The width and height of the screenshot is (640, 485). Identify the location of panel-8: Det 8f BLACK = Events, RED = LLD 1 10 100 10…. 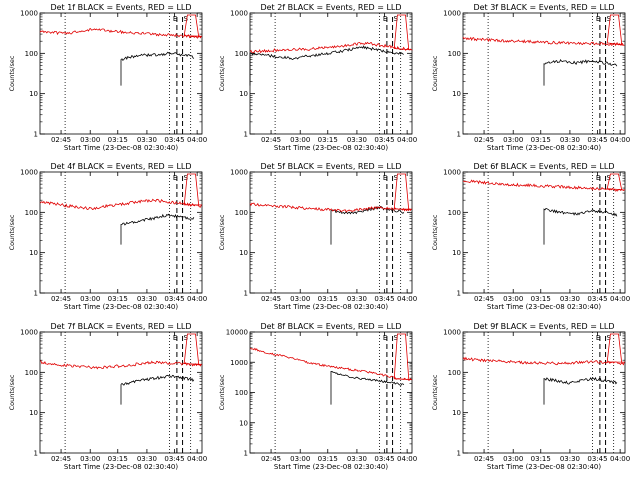
(317, 396).